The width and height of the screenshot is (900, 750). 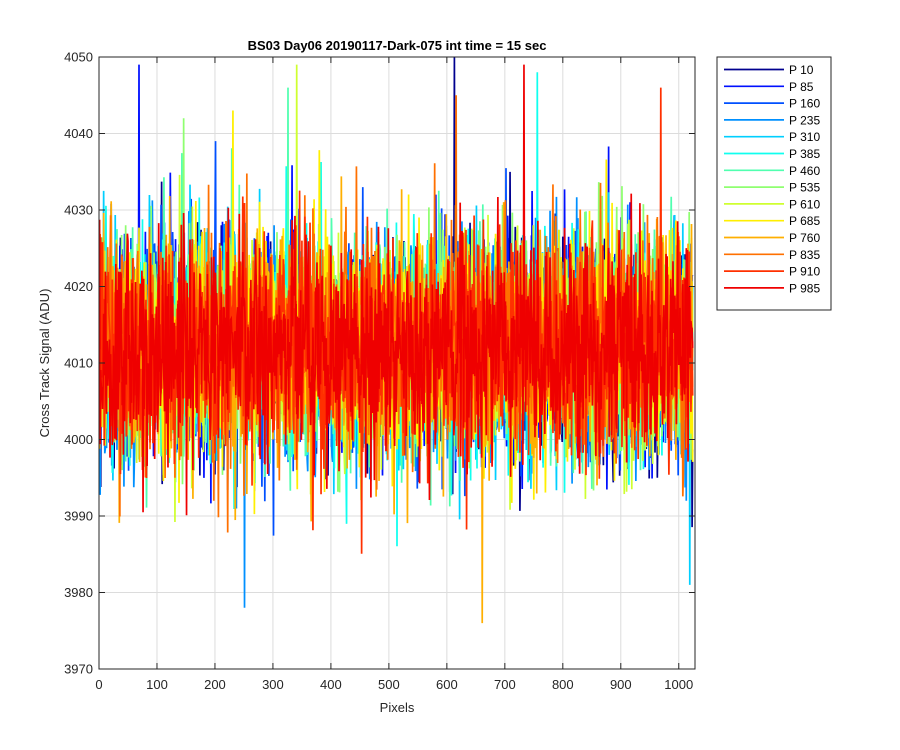 What do you see at coordinates (804, 221) in the screenshot?
I see `legend-label: P 685` at bounding box center [804, 221].